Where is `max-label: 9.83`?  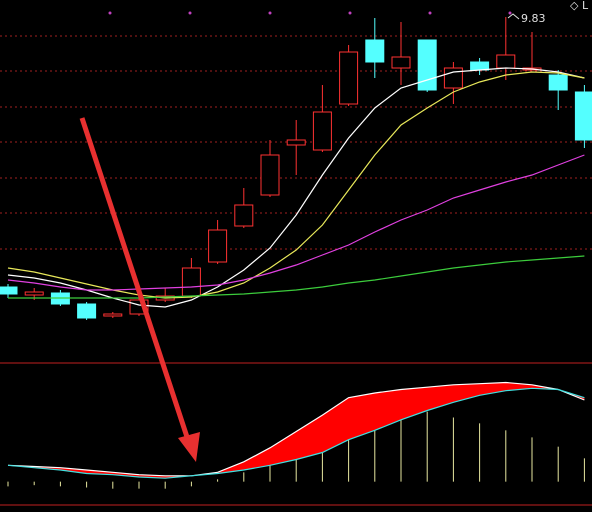
max-label: 9.83 is located at coordinates (533, 18).